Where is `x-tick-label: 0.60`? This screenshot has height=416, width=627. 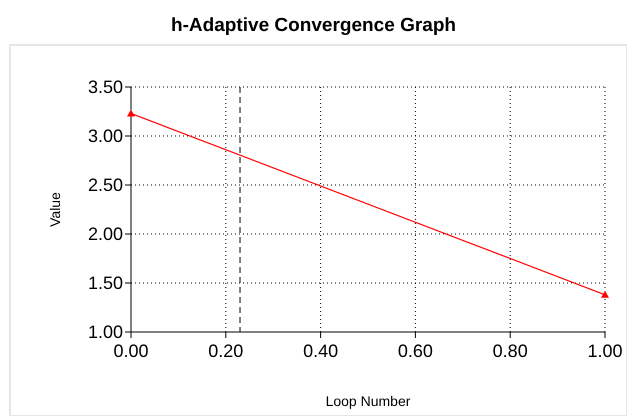 x-tick-label: 0.60 is located at coordinates (415, 351).